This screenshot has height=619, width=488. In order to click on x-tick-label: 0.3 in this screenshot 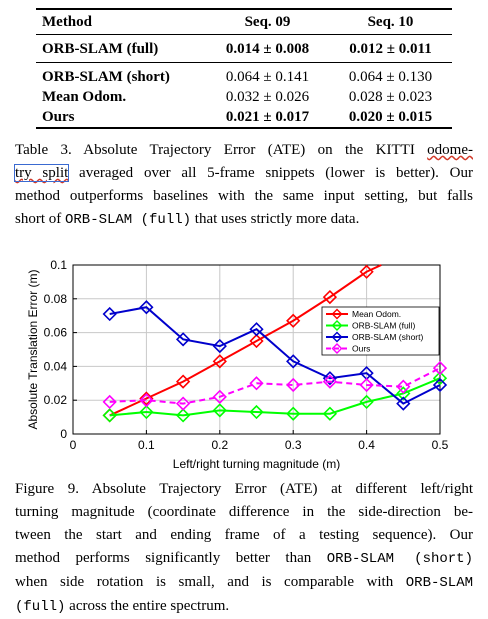, I will do `click(293, 445)`.